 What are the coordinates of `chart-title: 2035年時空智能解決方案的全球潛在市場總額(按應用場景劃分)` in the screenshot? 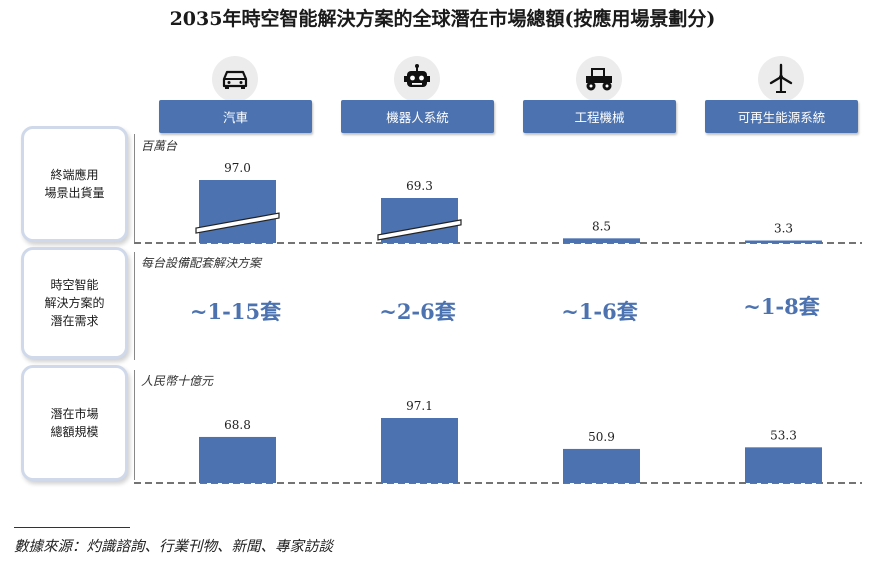 It's located at (442, 19).